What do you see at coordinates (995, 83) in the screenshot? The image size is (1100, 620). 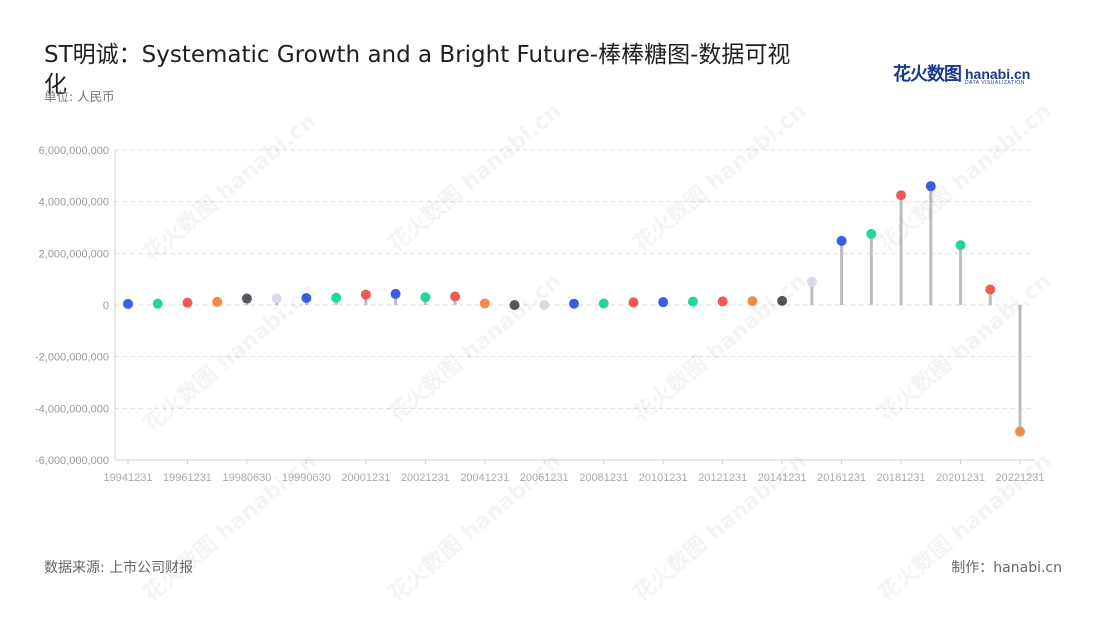 I see `logo-sub-text: DATA VISUALIZATION` at bounding box center [995, 83].